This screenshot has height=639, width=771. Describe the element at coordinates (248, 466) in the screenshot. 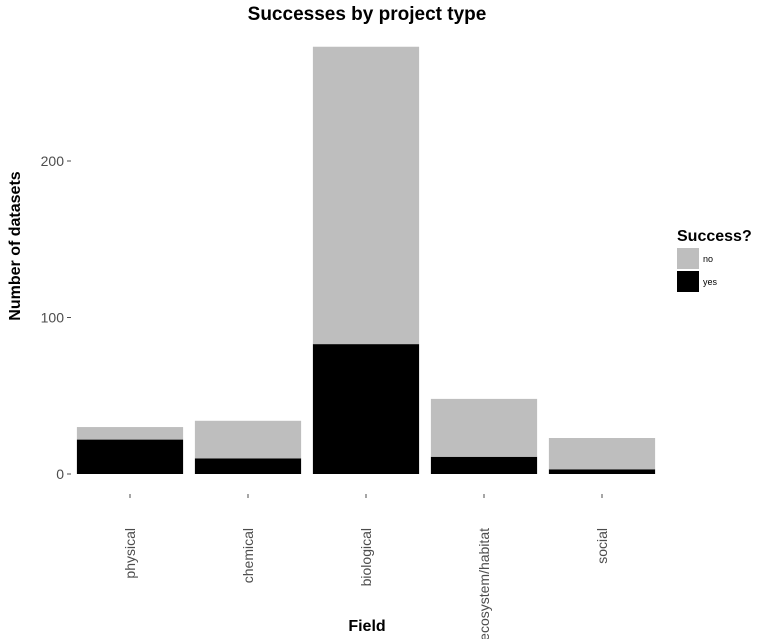

I see `bar-yes-chemical` at that location.